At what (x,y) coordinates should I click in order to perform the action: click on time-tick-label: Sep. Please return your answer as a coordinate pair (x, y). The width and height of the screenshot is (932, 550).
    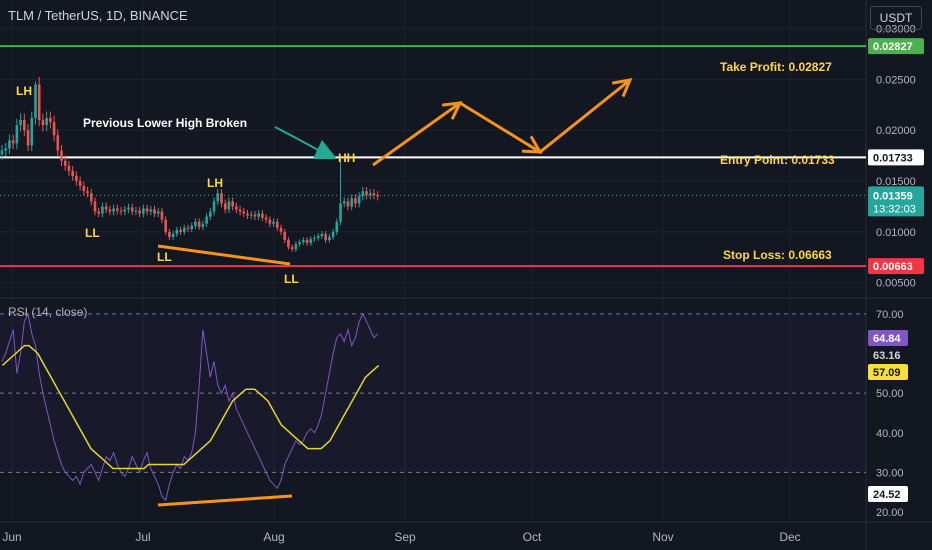
    Looking at the image, I should click on (405, 537).